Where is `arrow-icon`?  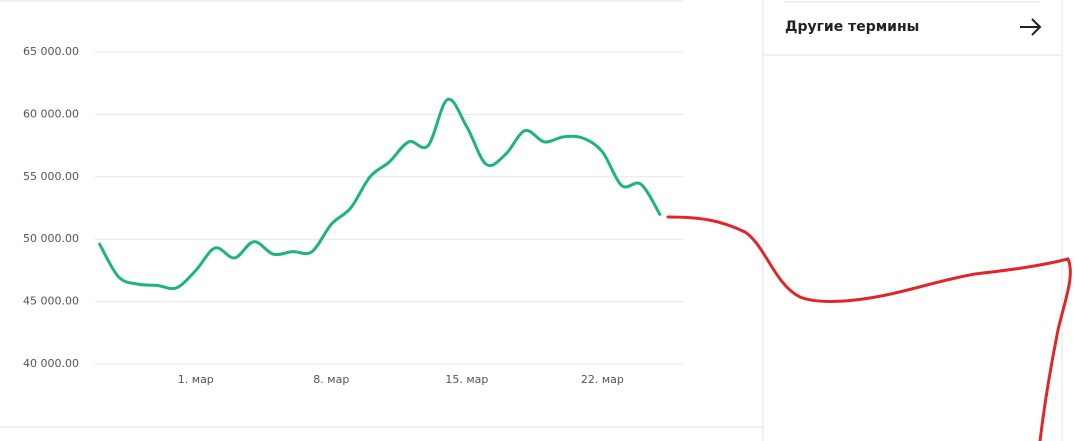
arrow-icon is located at coordinates (1031, 27).